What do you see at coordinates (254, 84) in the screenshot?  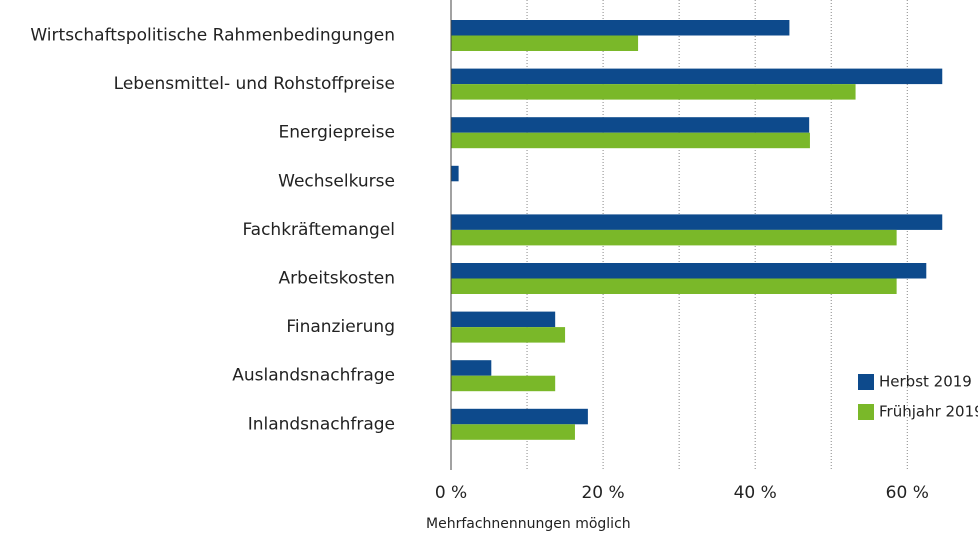 I see `y-tick-label: Lebensmittel- und Rohstoffpreise` at bounding box center [254, 84].